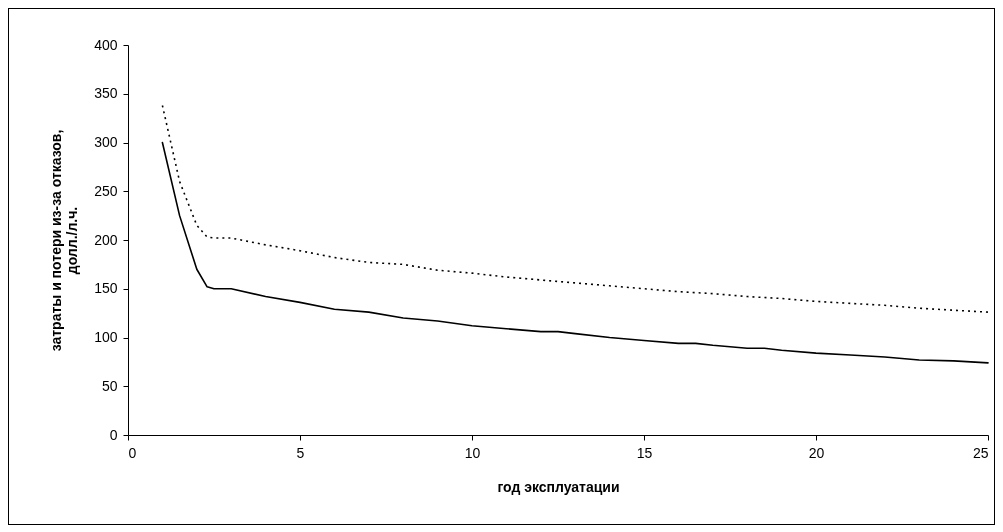  I want to click on y-tick-label: 100, so click(106, 337).